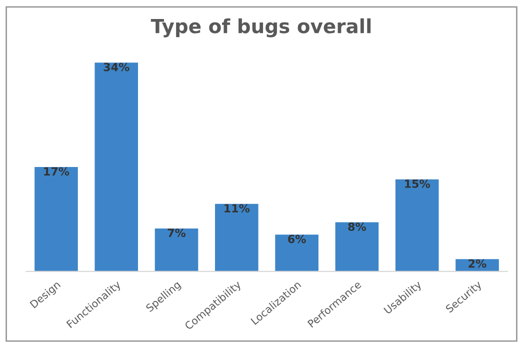  Describe the element at coordinates (357, 226) in the screenshot. I see `data-label: 8%` at that location.